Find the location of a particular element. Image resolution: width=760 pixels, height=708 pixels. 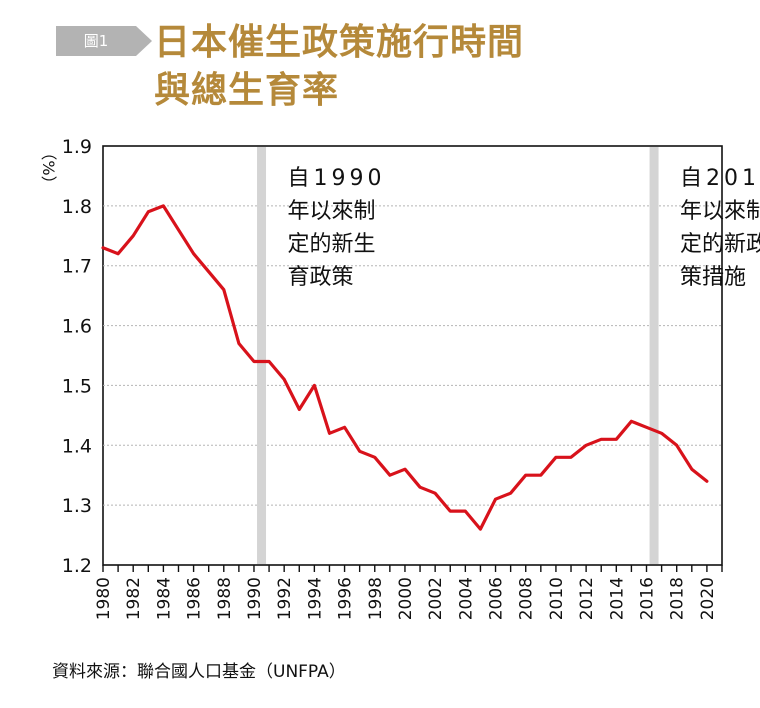

y-axis-unit: （%） is located at coordinates (48, 167).